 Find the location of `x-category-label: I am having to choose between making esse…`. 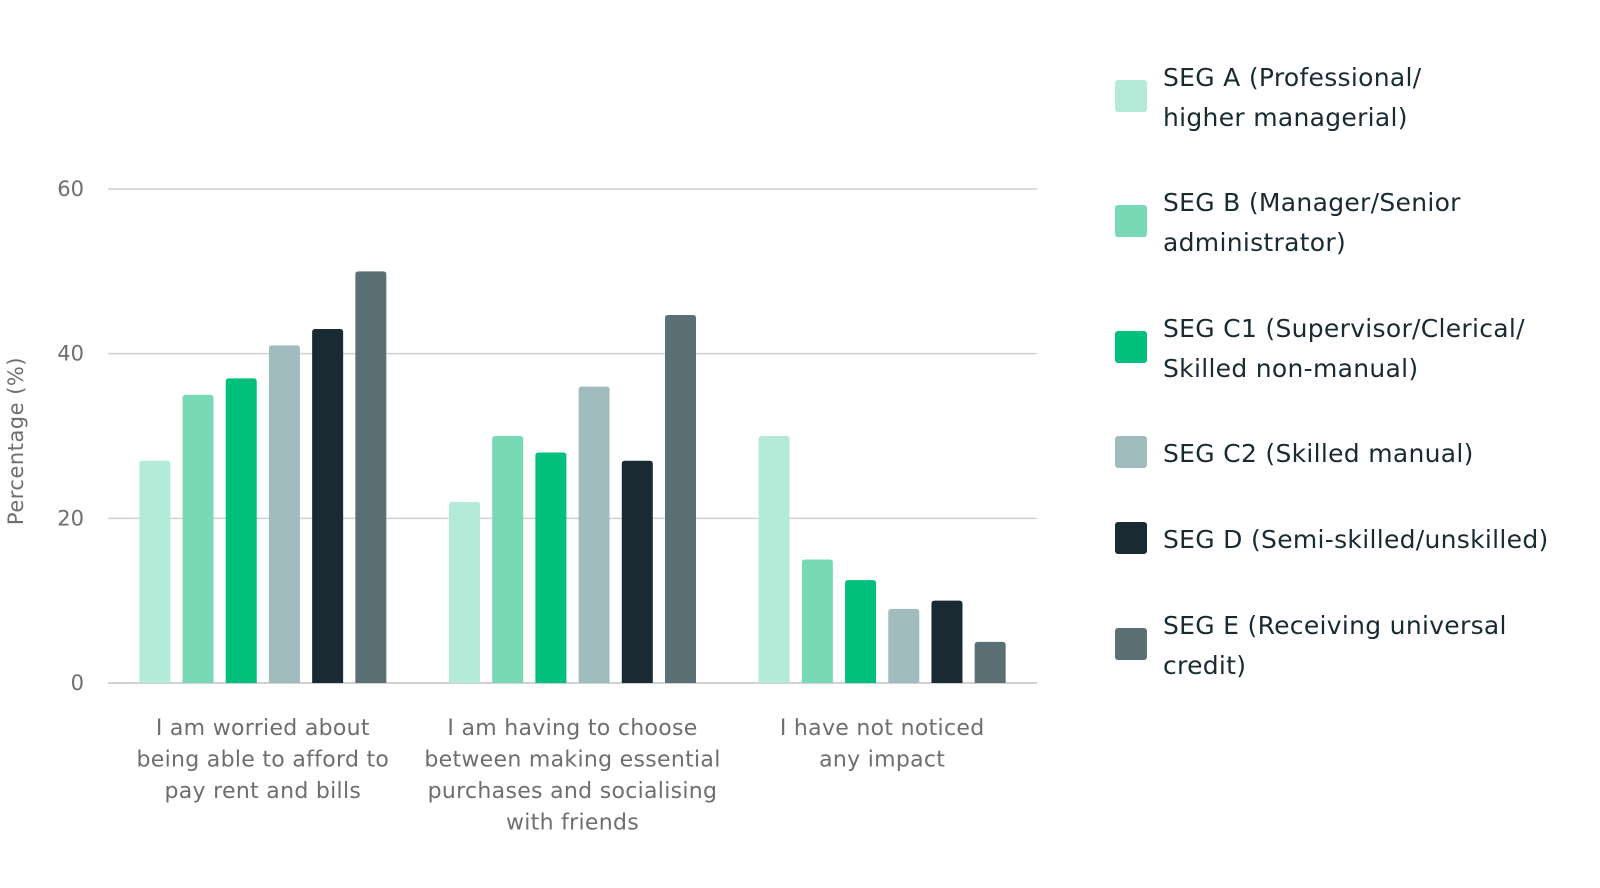

x-category-label: I am having to choose between making esse… is located at coordinates (572, 776).